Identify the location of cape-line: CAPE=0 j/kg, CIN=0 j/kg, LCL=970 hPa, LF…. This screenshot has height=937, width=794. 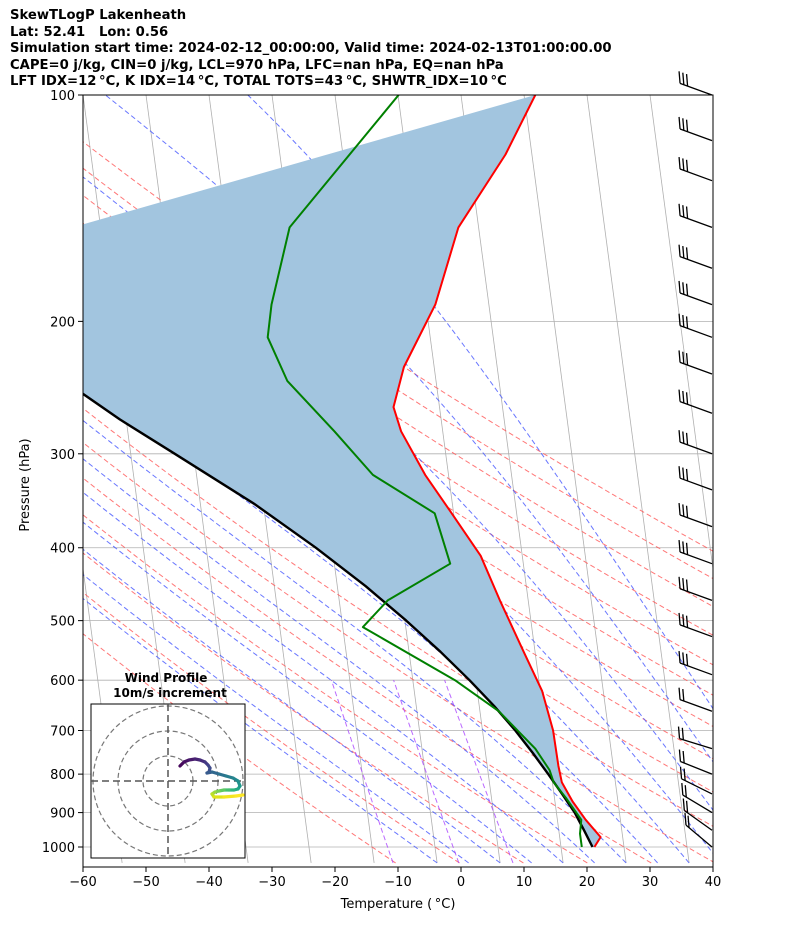
(257, 65).